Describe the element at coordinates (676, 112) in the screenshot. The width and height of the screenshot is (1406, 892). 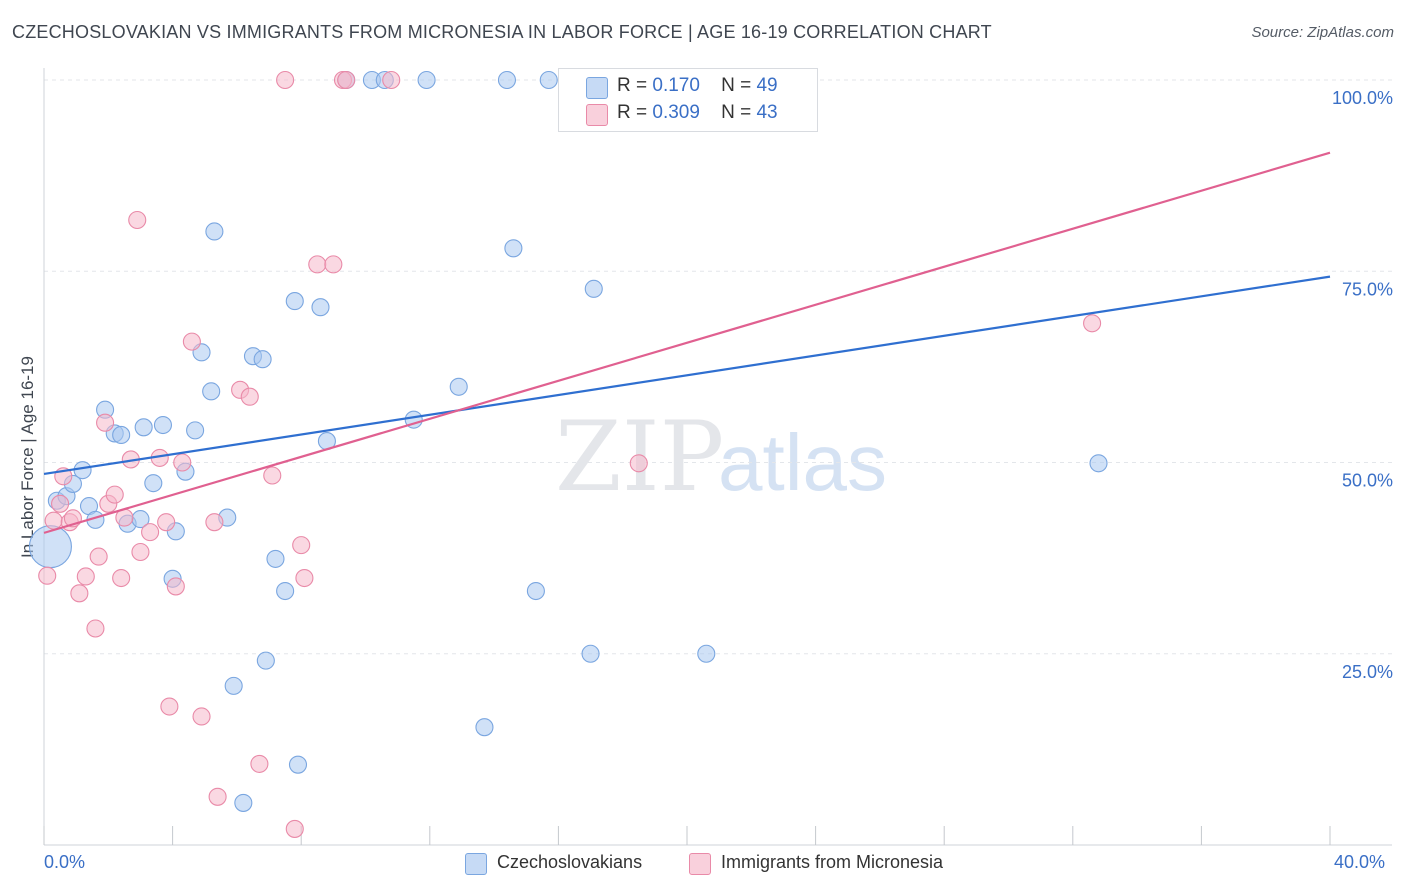
I see `legend-r-value: 0.309` at that location.